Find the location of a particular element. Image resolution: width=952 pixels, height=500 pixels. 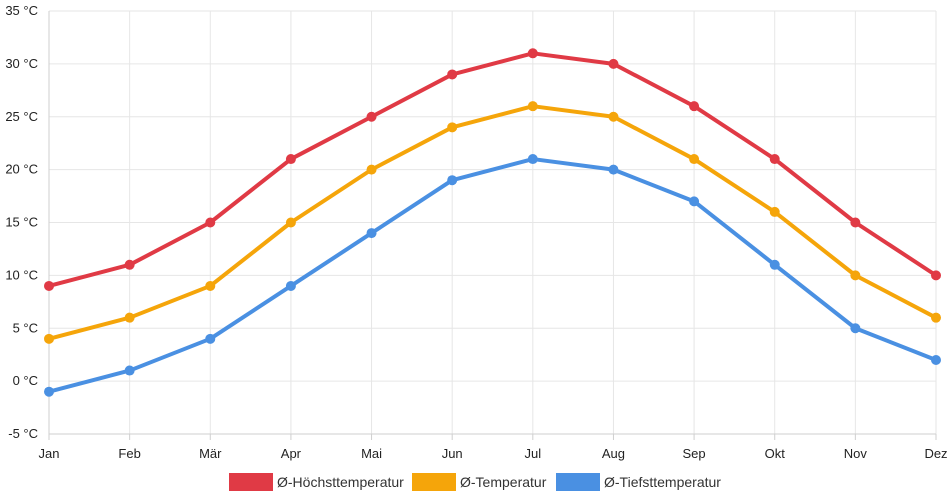

y-tick-label: -5 °C is located at coordinates (23, 433).